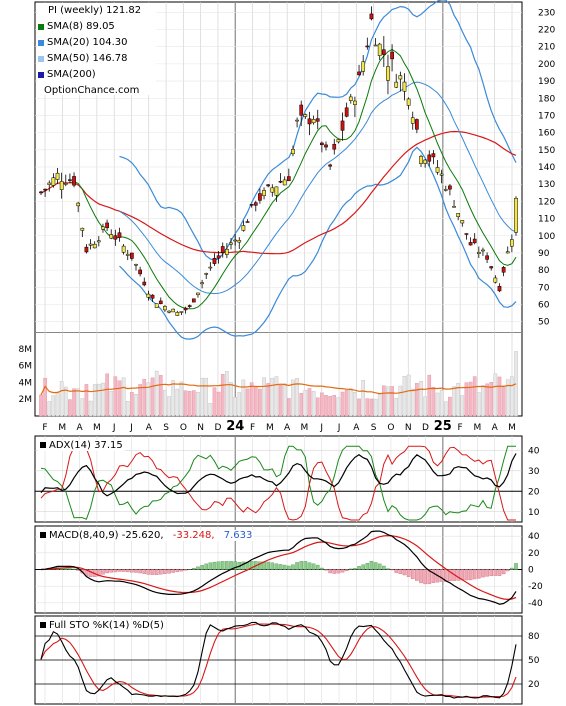  What do you see at coordinates (546, 48) in the screenshot?
I see `price-tick-label: 210` at bounding box center [546, 48].